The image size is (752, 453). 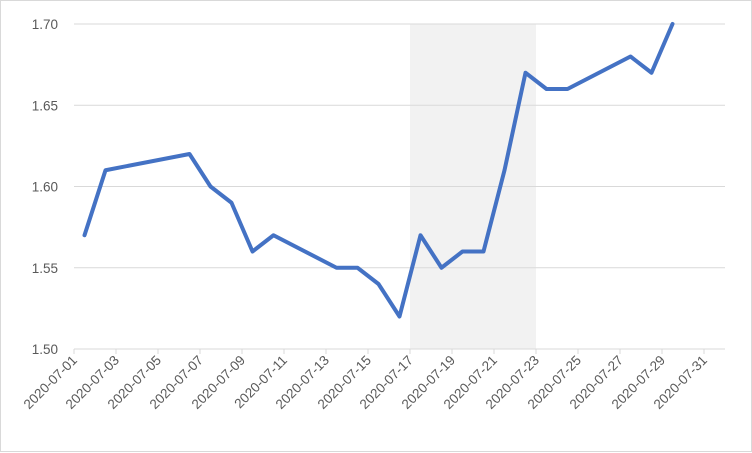 What do you see at coordinates (45, 105) in the screenshot?
I see `y-tick-label: 1.65` at bounding box center [45, 105].